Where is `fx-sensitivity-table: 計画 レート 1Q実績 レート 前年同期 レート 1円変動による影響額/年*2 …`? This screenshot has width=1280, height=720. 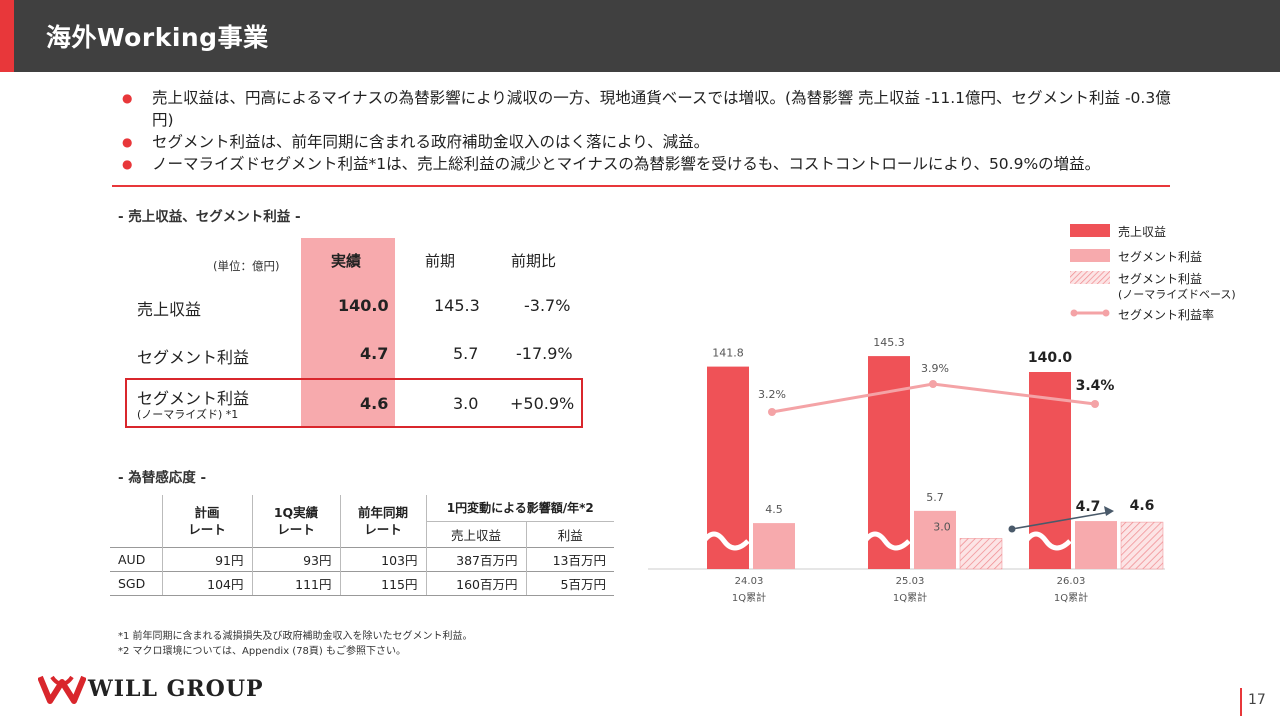 fx-sensitivity-table: 計画 レート 1Q実績 レート 前年同期 レート 1円変動による影響額/年*2 … is located at coordinates (362, 545).